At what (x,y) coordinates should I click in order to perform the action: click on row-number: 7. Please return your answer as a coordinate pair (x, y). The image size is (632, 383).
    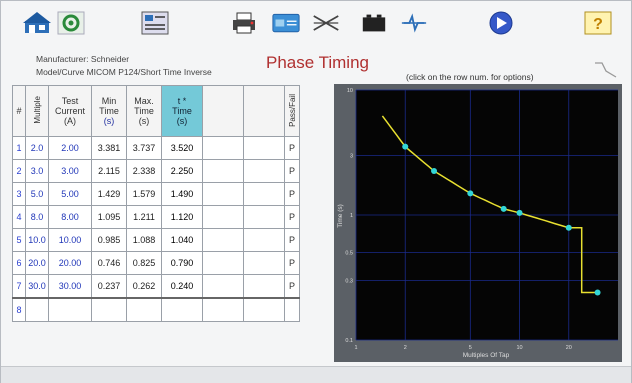
    Looking at the image, I should click on (19, 286).